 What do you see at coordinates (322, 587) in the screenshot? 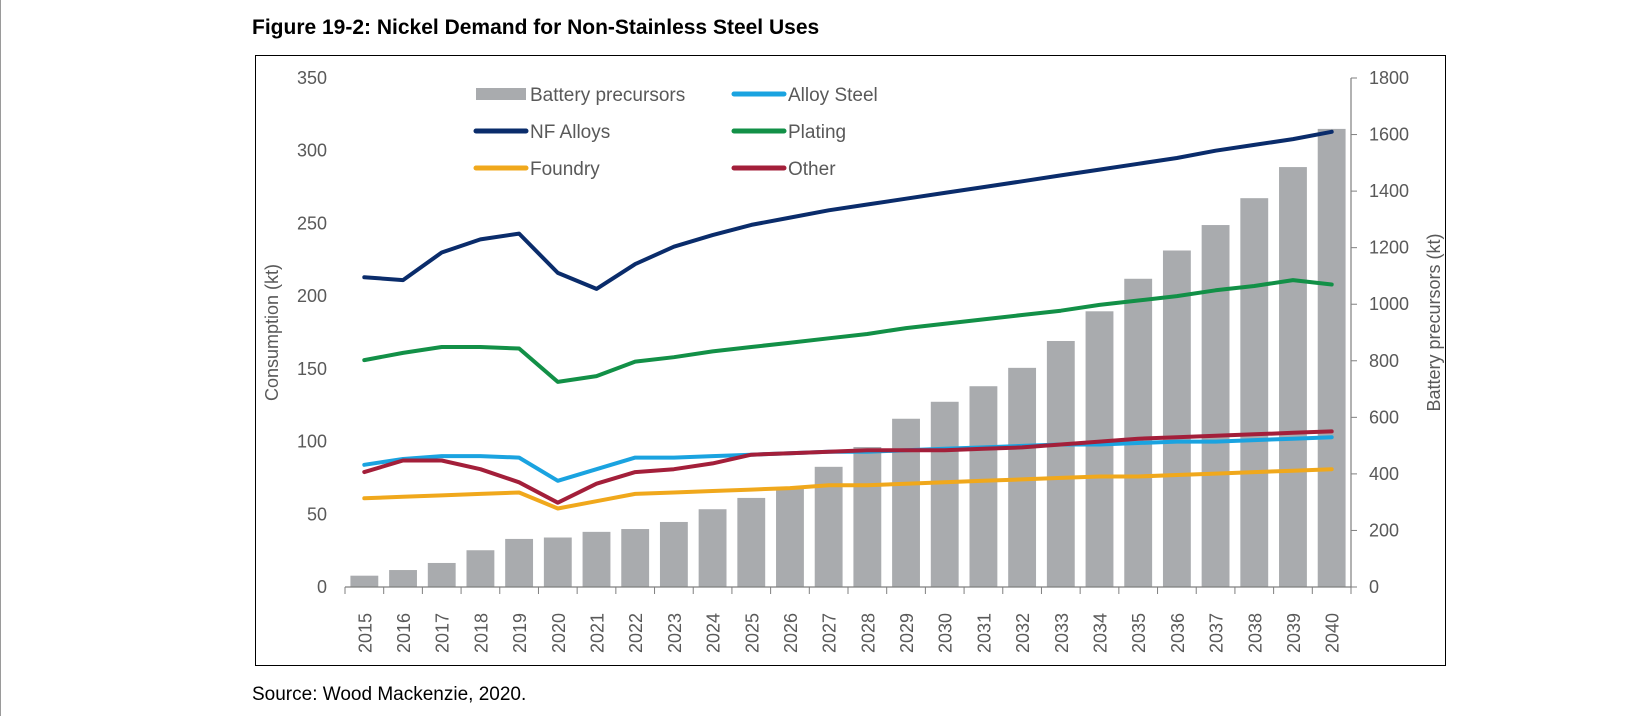
I see `y-left-tick-label: 0` at bounding box center [322, 587].